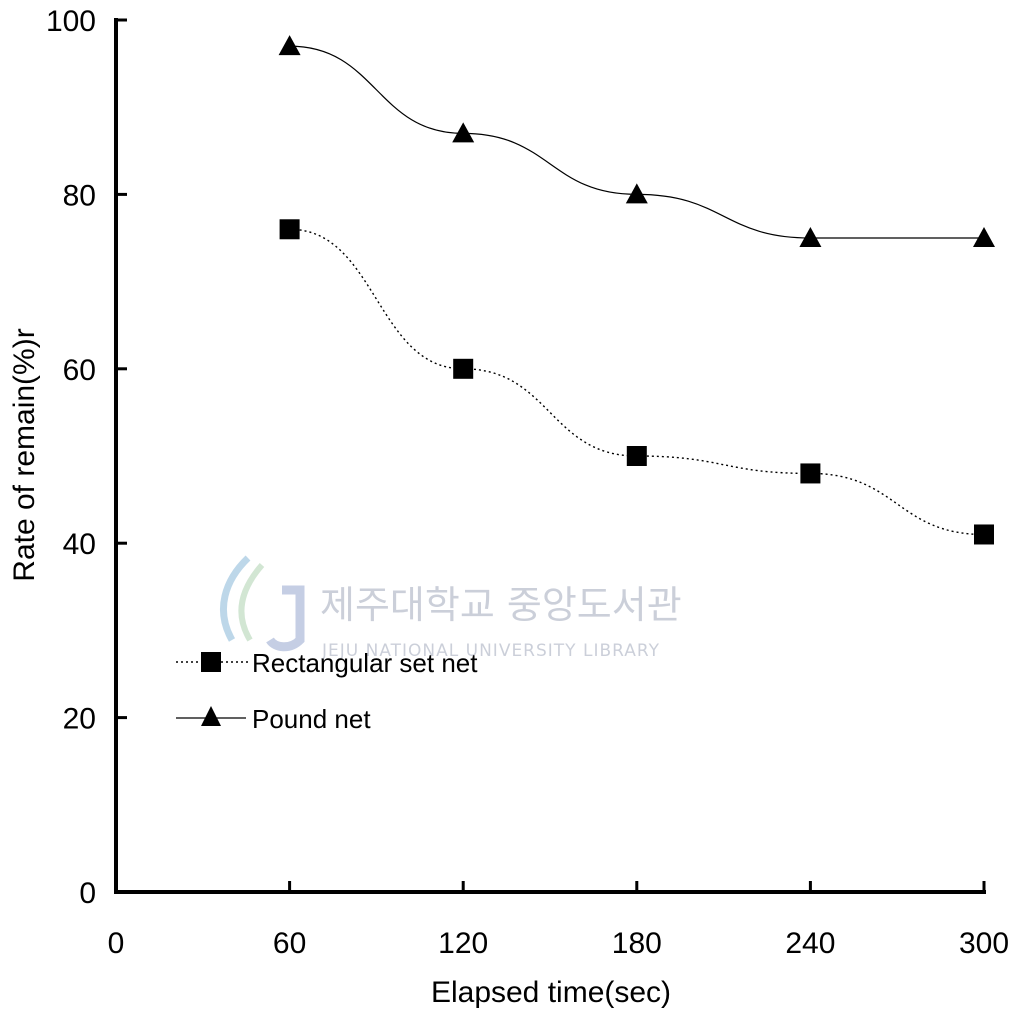 The height and width of the screenshot is (1010, 1025). I want to click on x-axis-title: Elapsed time(sec), so click(551, 992).